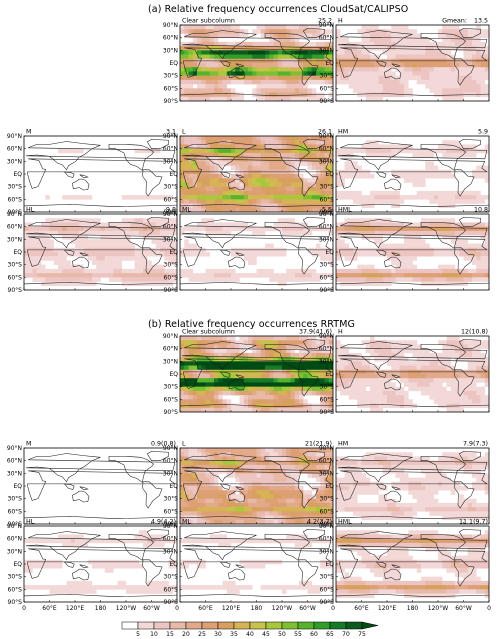  Describe the element at coordinates (326, 349) in the screenshot. I see `lat-tick-label: 60°N` at that location.